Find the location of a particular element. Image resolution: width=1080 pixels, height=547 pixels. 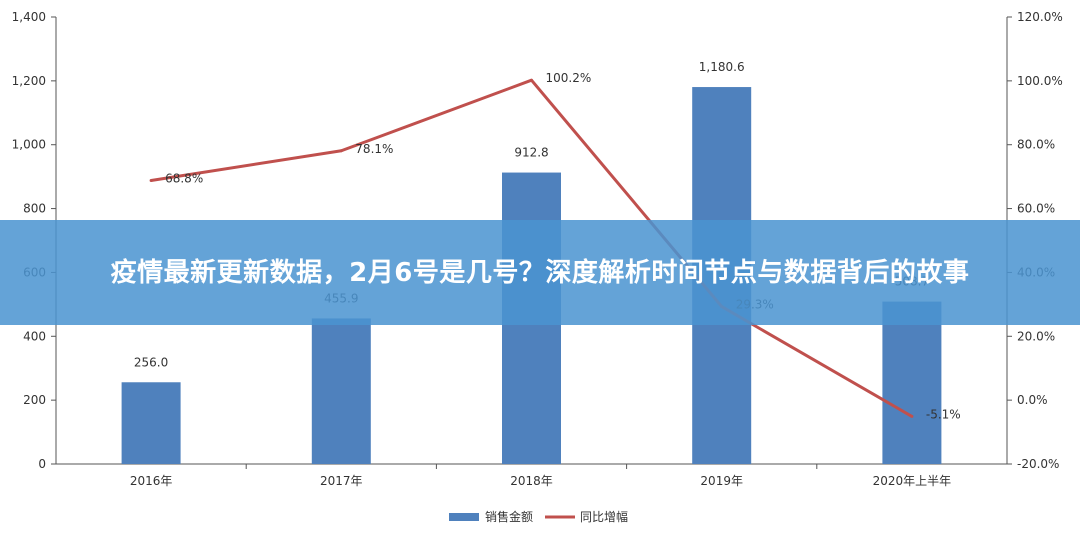

legend-line-label: 同比增幅 is located at coordinates (604, 516).